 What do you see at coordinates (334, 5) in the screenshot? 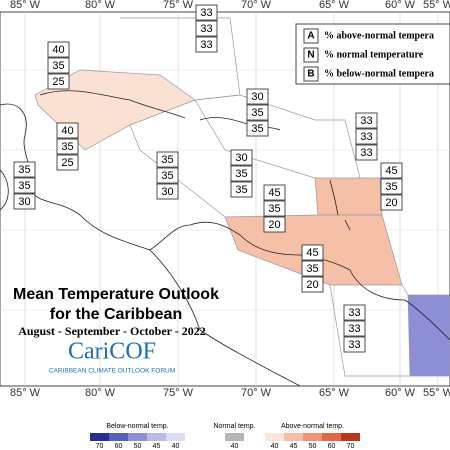
I see `top-lon-label: 65° W` at bounding box center [334, 5].